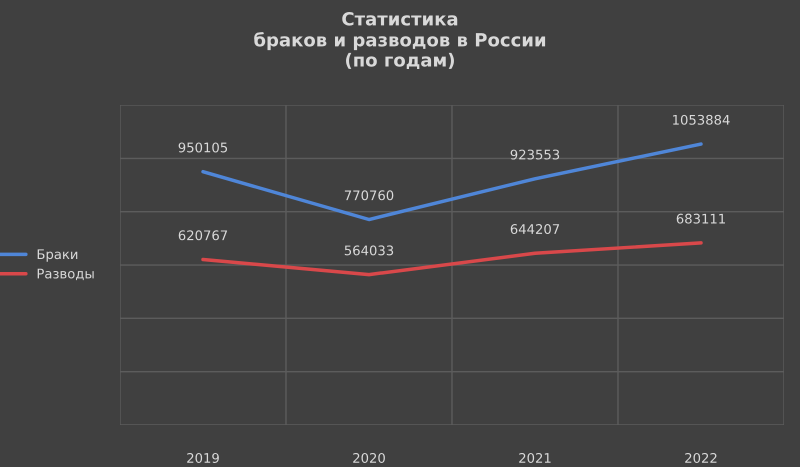  I want to click on data-label: 644207, so click(535, 229).